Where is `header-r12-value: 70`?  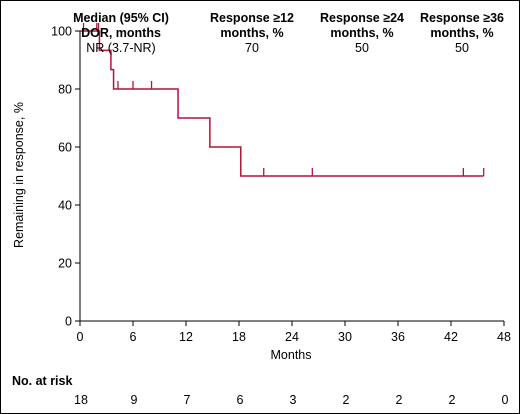 header-r12-value: 70 is located at coordinates (252, 48).